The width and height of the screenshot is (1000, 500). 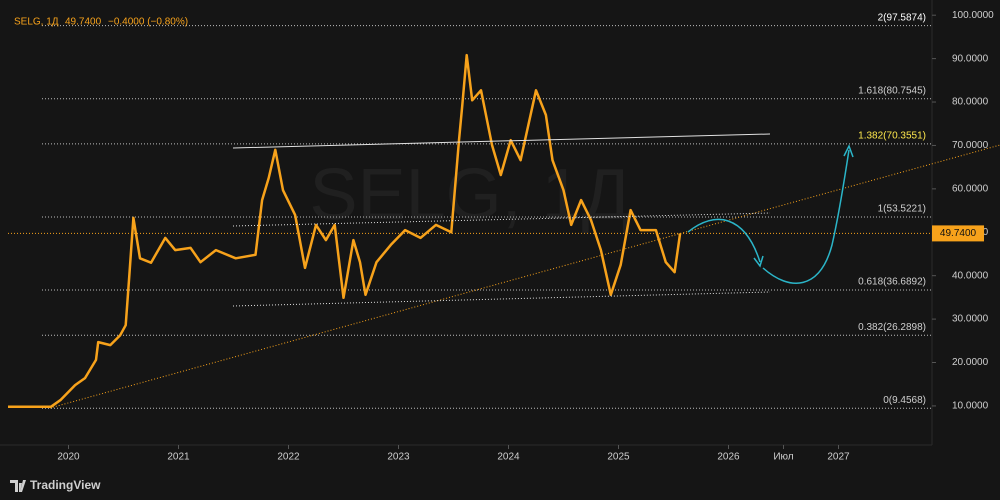 I want to click on x-tick-label: 2023, so click(x=398, y=457).